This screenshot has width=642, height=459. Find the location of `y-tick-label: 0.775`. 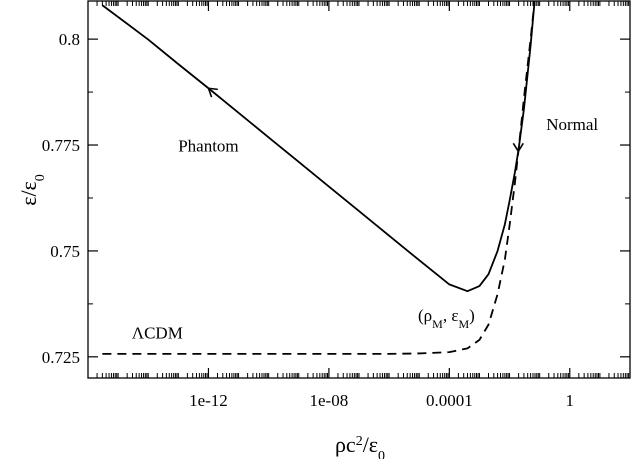

y-tick-label: 0.775 is located at coordinates (61, 145).